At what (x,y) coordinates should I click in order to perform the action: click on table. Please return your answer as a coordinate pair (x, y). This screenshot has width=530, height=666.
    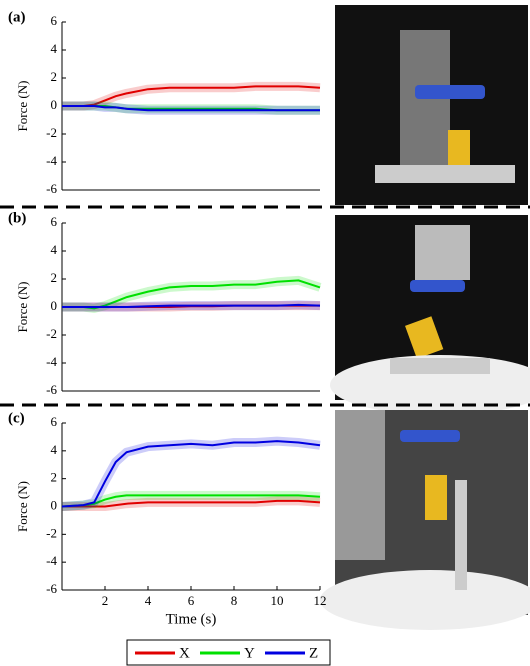
    Looking at the image, I should click on (425, 600).